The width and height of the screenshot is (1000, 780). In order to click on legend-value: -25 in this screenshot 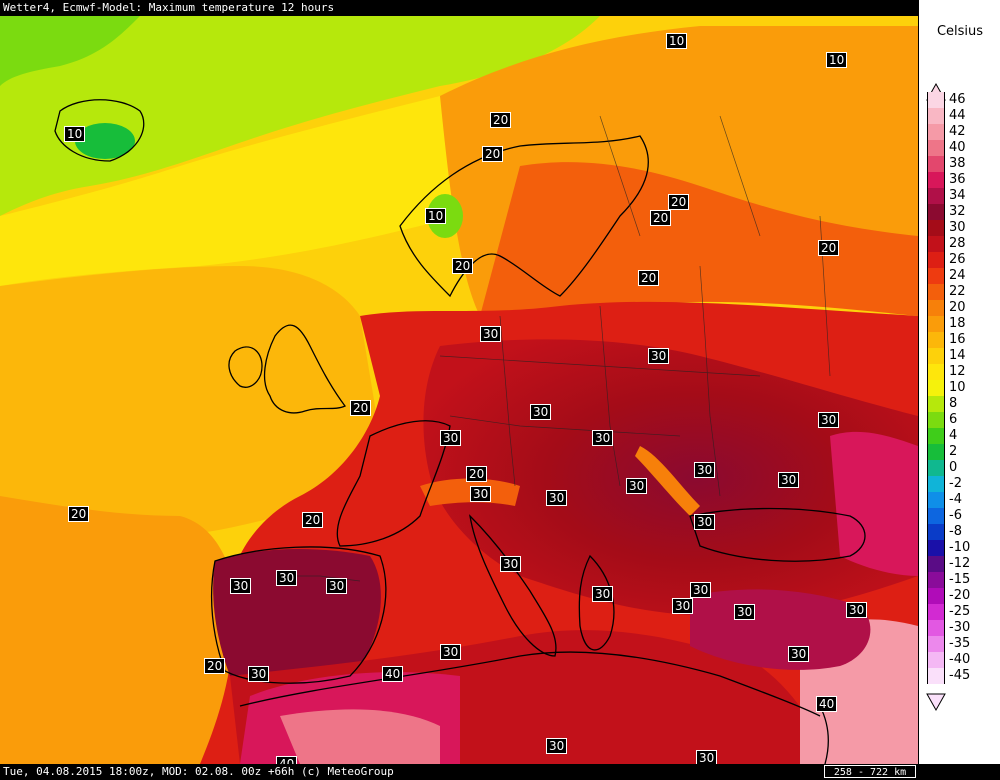, I will do `click(960, 611)`.